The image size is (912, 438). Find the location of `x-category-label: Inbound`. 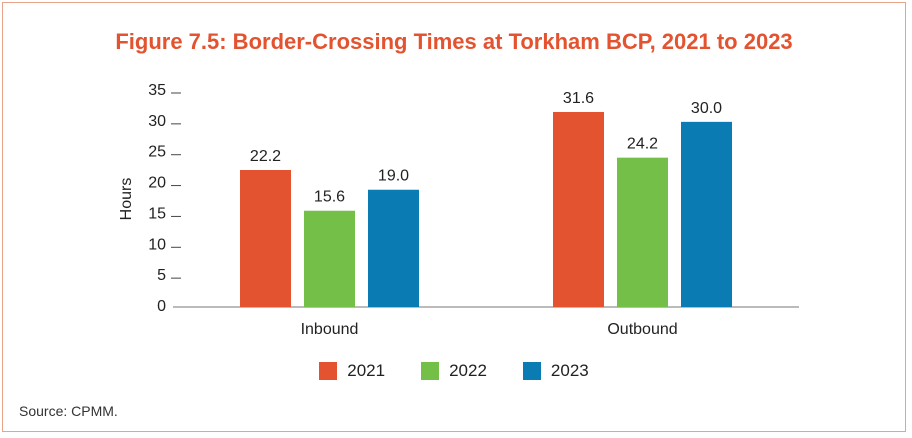

x-category-label: Inbound is located at coordinates (330, 329).